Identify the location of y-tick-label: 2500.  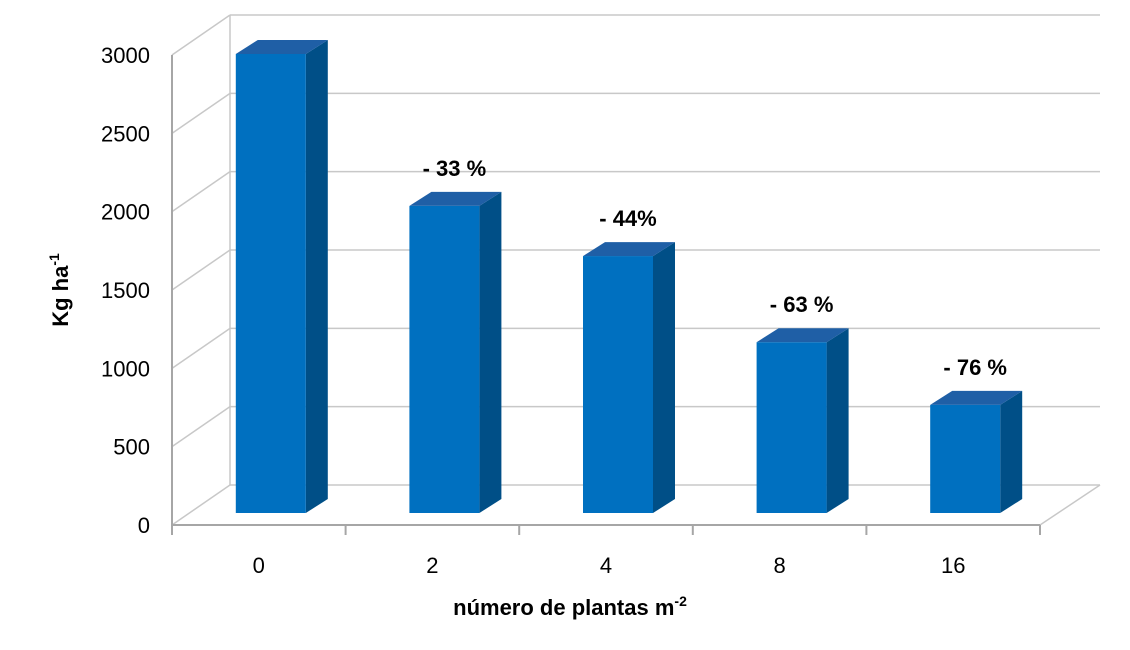
(125, 133).